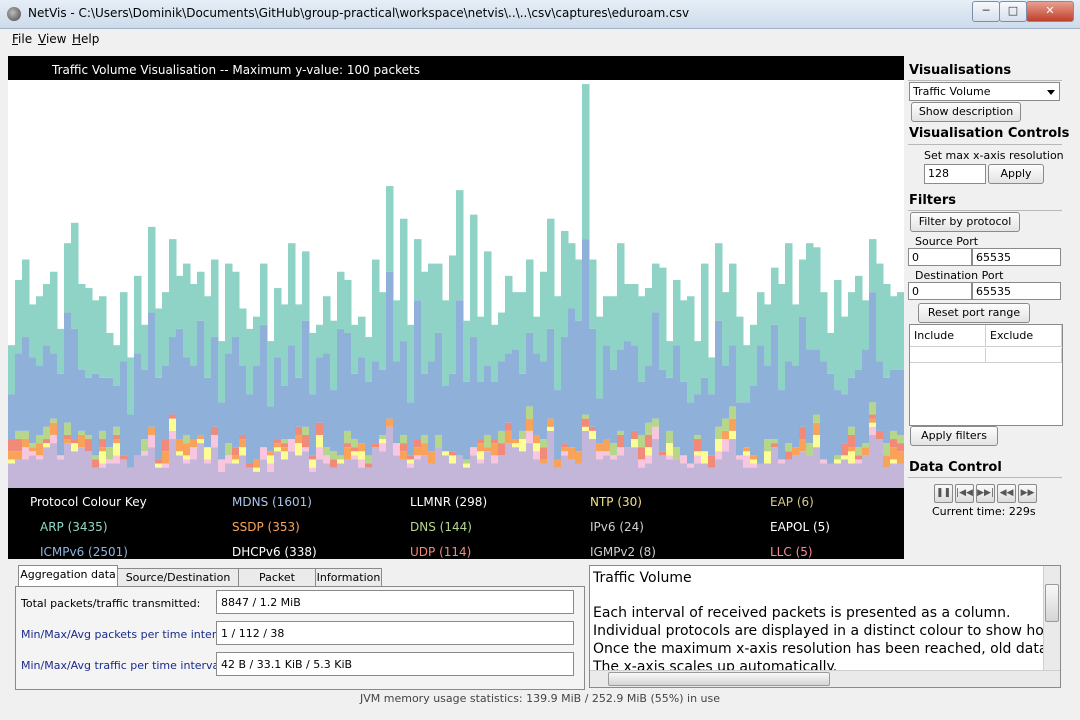 The width and height of the screenshot is (1080, 720). Describe the element at coordinates (966, 112) in the screenshot. I see `show-description-button: Show description` at that location.